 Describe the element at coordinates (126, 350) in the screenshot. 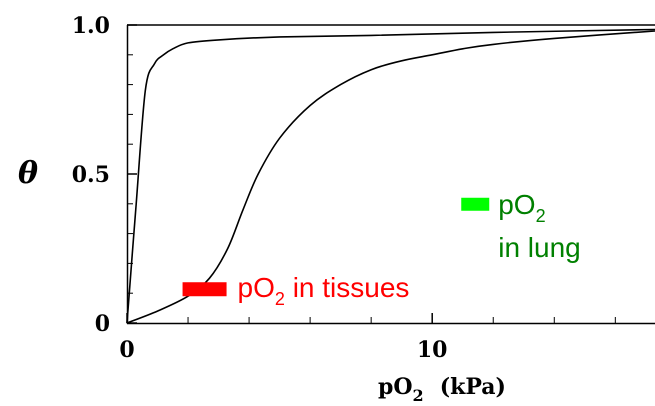

I see `x-tick-label: 0` at that location.